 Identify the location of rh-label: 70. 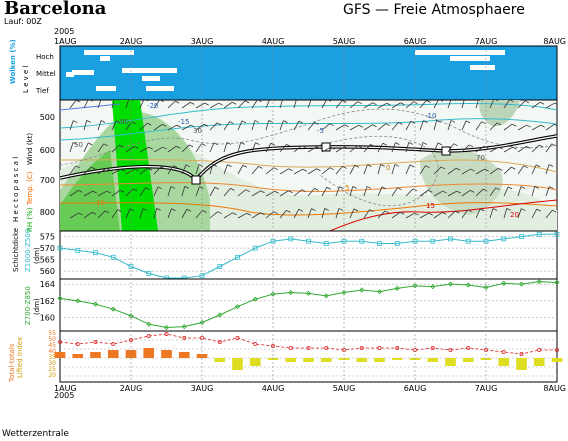
(480, 158).